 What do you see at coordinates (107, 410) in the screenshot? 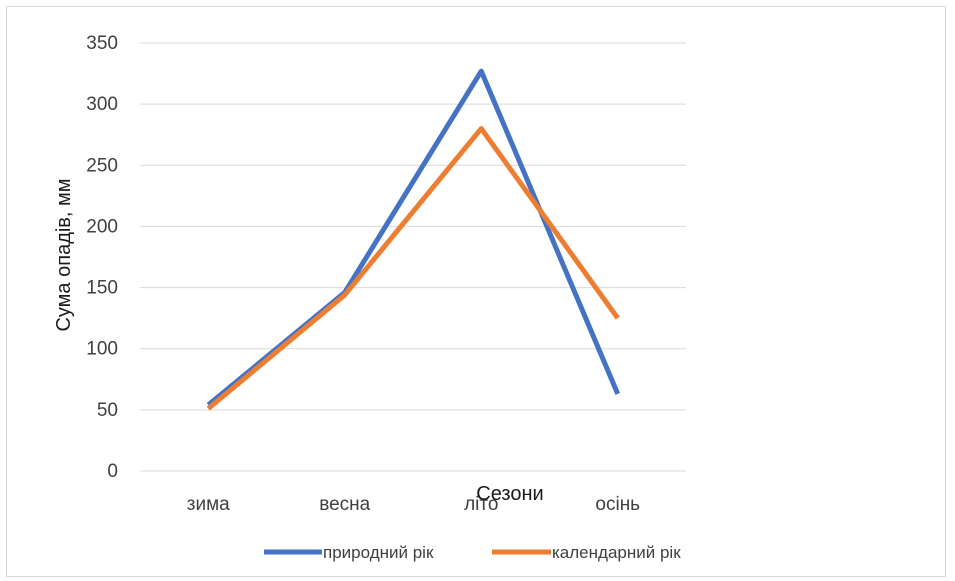
I see `y-tick-label: 50` at bounding box center [107, 410].